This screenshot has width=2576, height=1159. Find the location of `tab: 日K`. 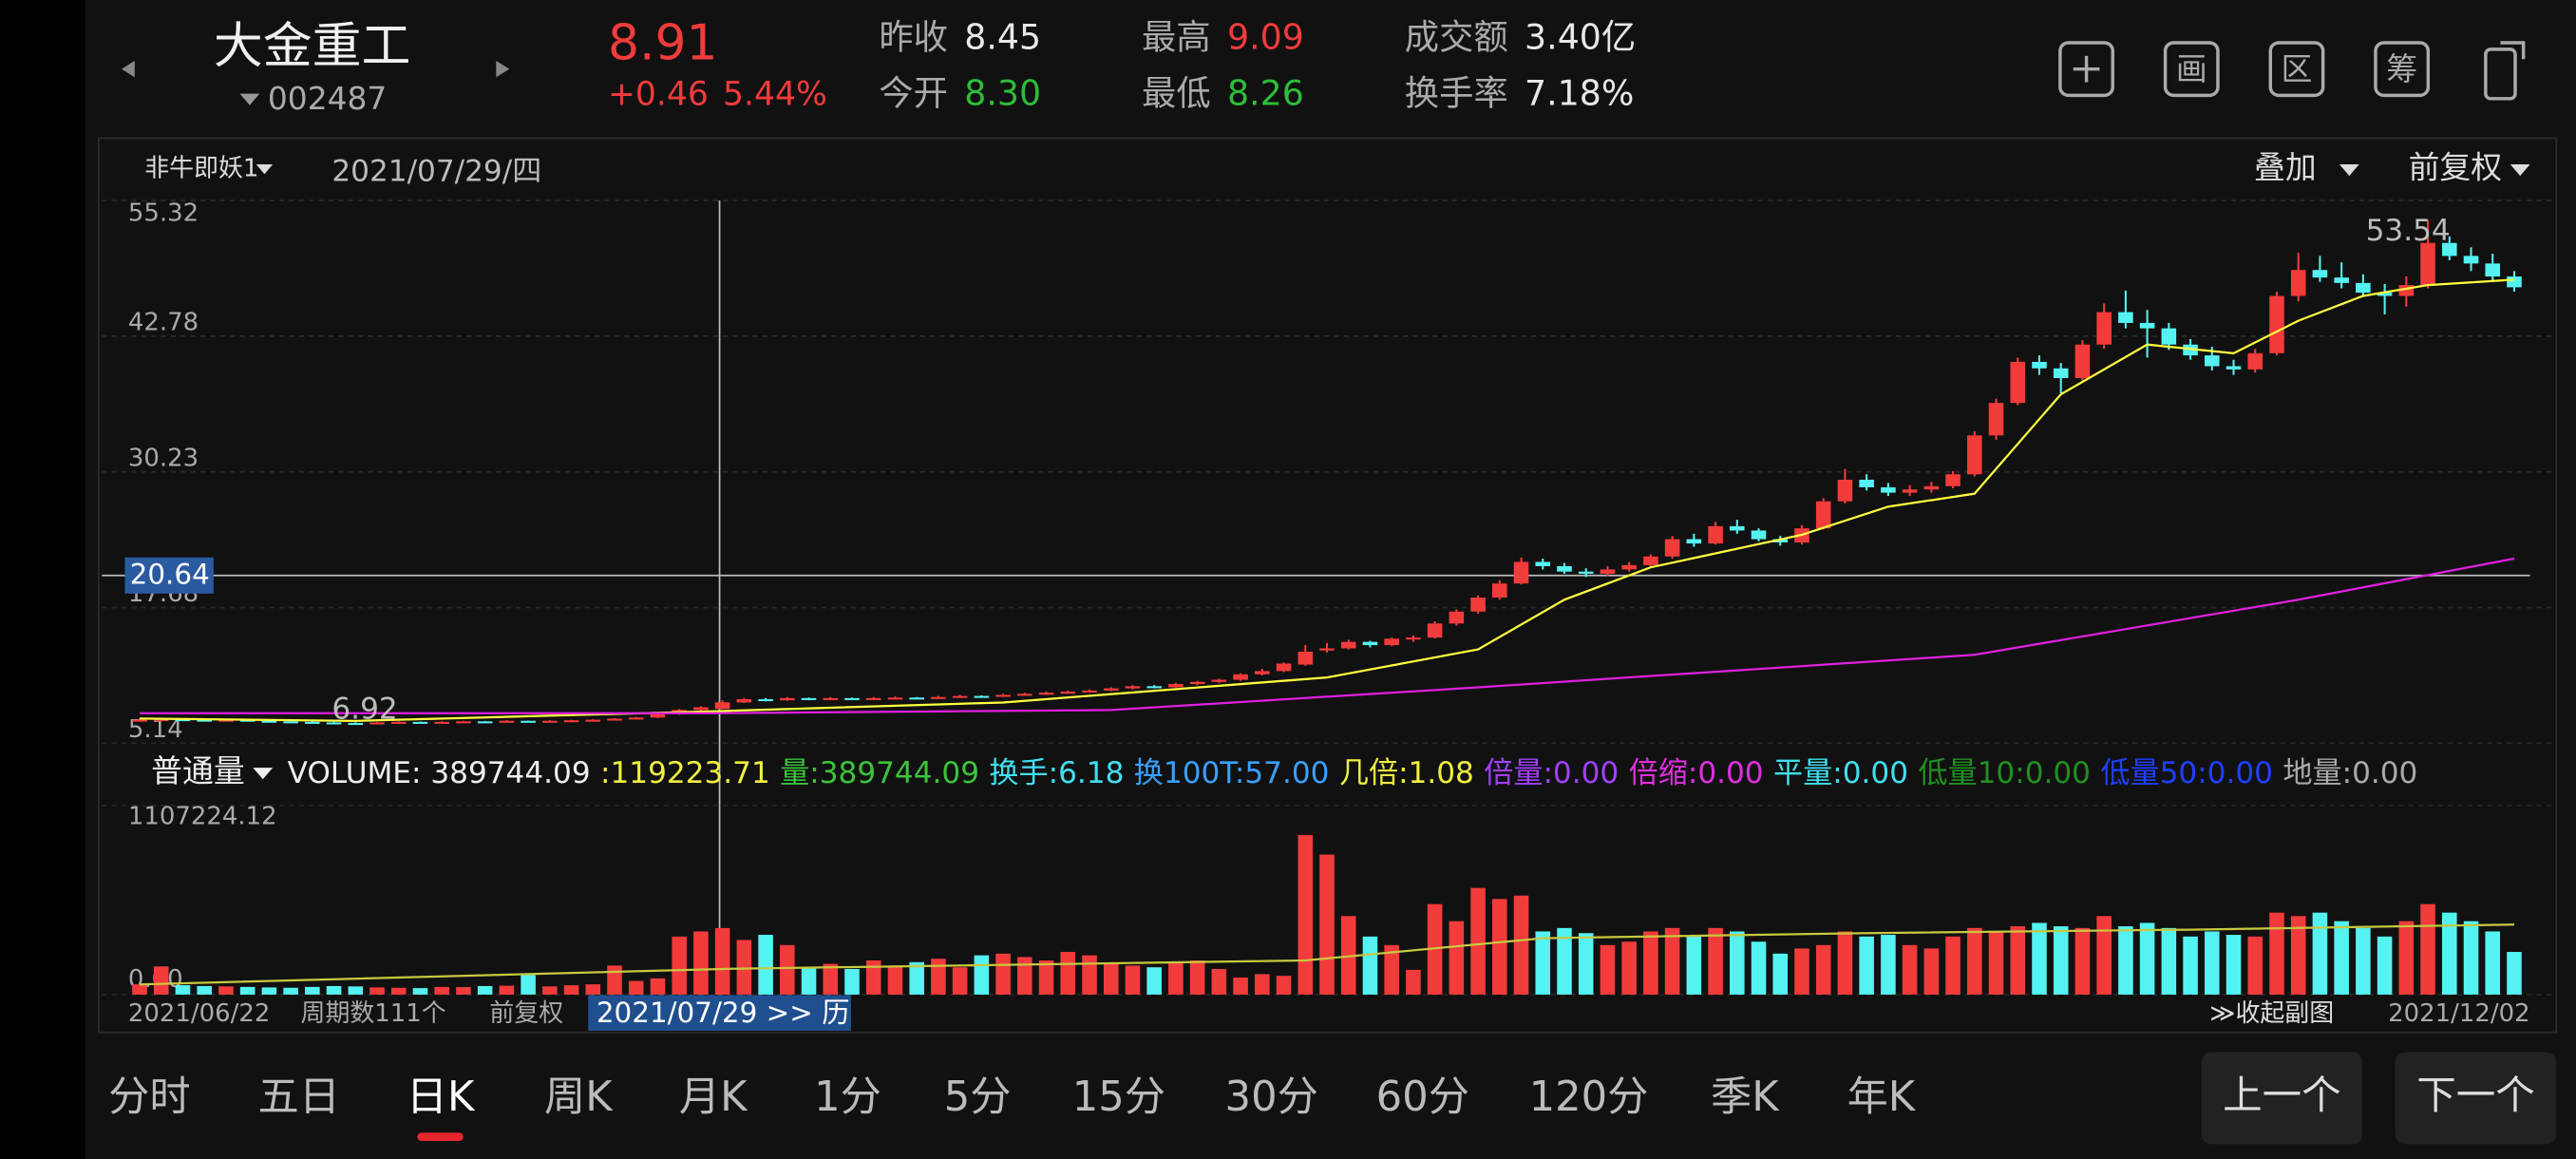

tab: 日K is located at coordinates (441, 1097).